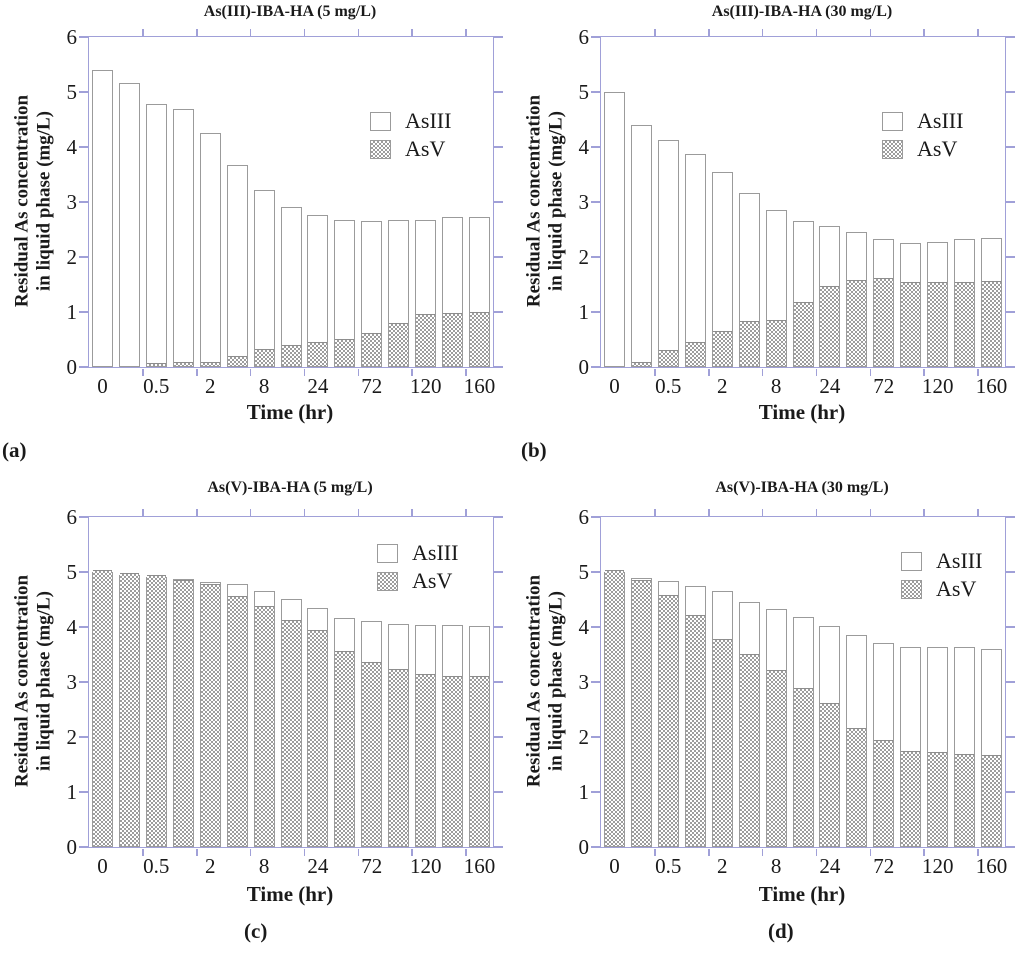 This screenshot has width=1024, height=956. What do you see at coordinates (14, 450) in the screenshot?
I see `panel-tag-a: (a)` at bounding box center [14, 450].